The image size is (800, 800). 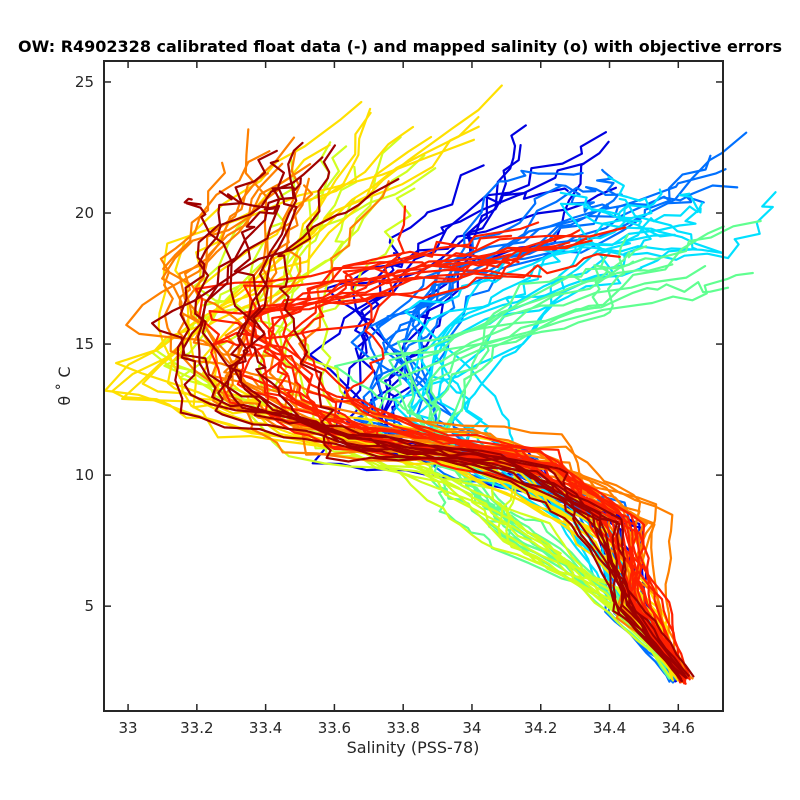 I want to click on x-tick-label: 34.6, so click(x=678, y=728).